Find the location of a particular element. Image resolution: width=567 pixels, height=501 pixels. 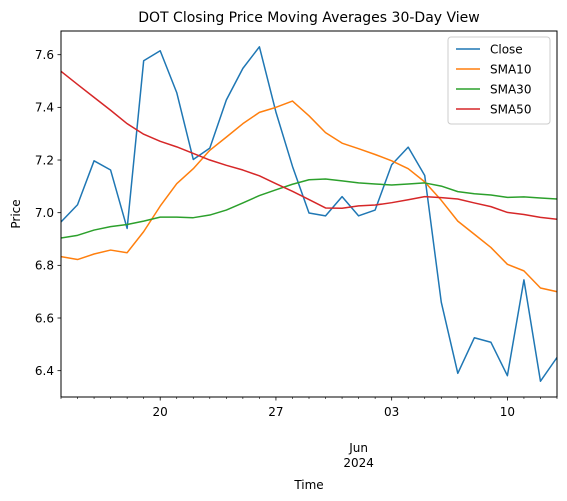

legend-label-close: Close is located at coordinates (506, 49).